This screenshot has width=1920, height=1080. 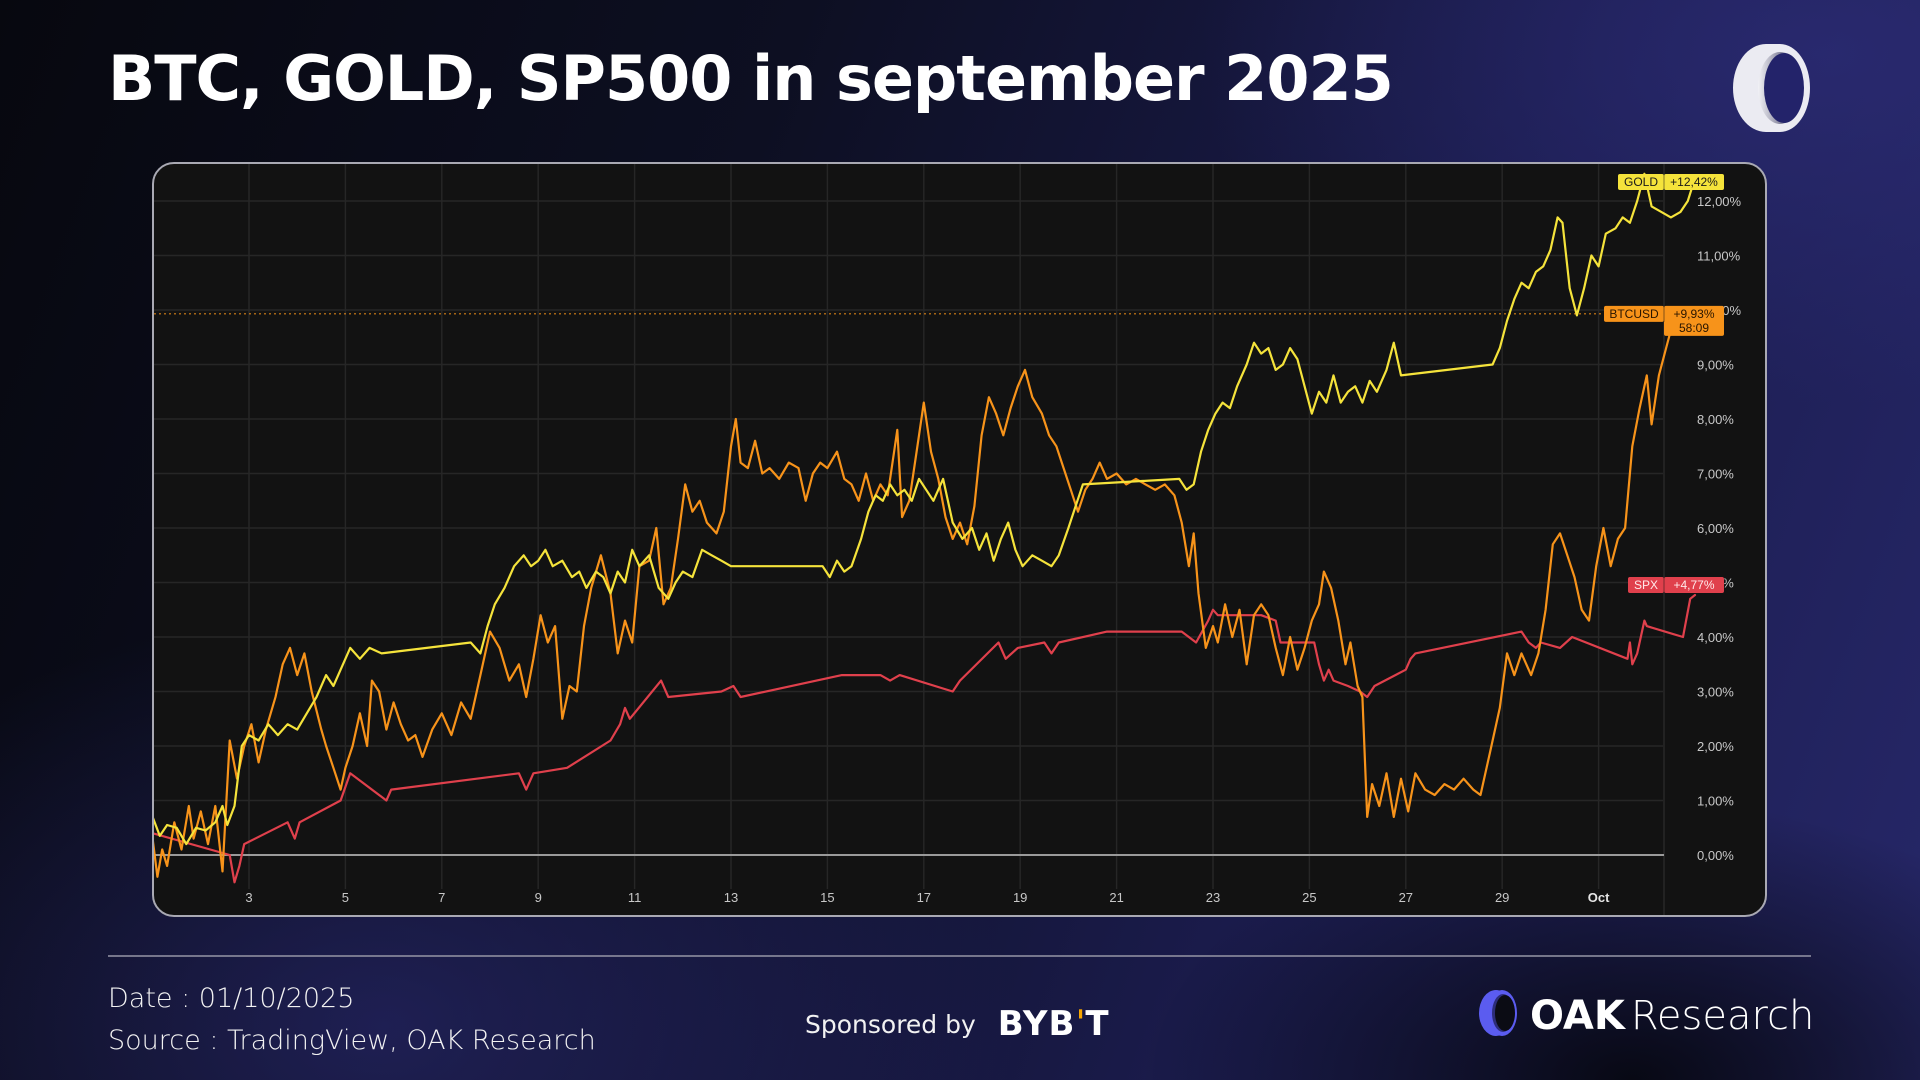 What do you see at coordinates (1693, 314) in the screenshot?
I see `series-value-label: +9,93%` at bounding box center [1693, 314].